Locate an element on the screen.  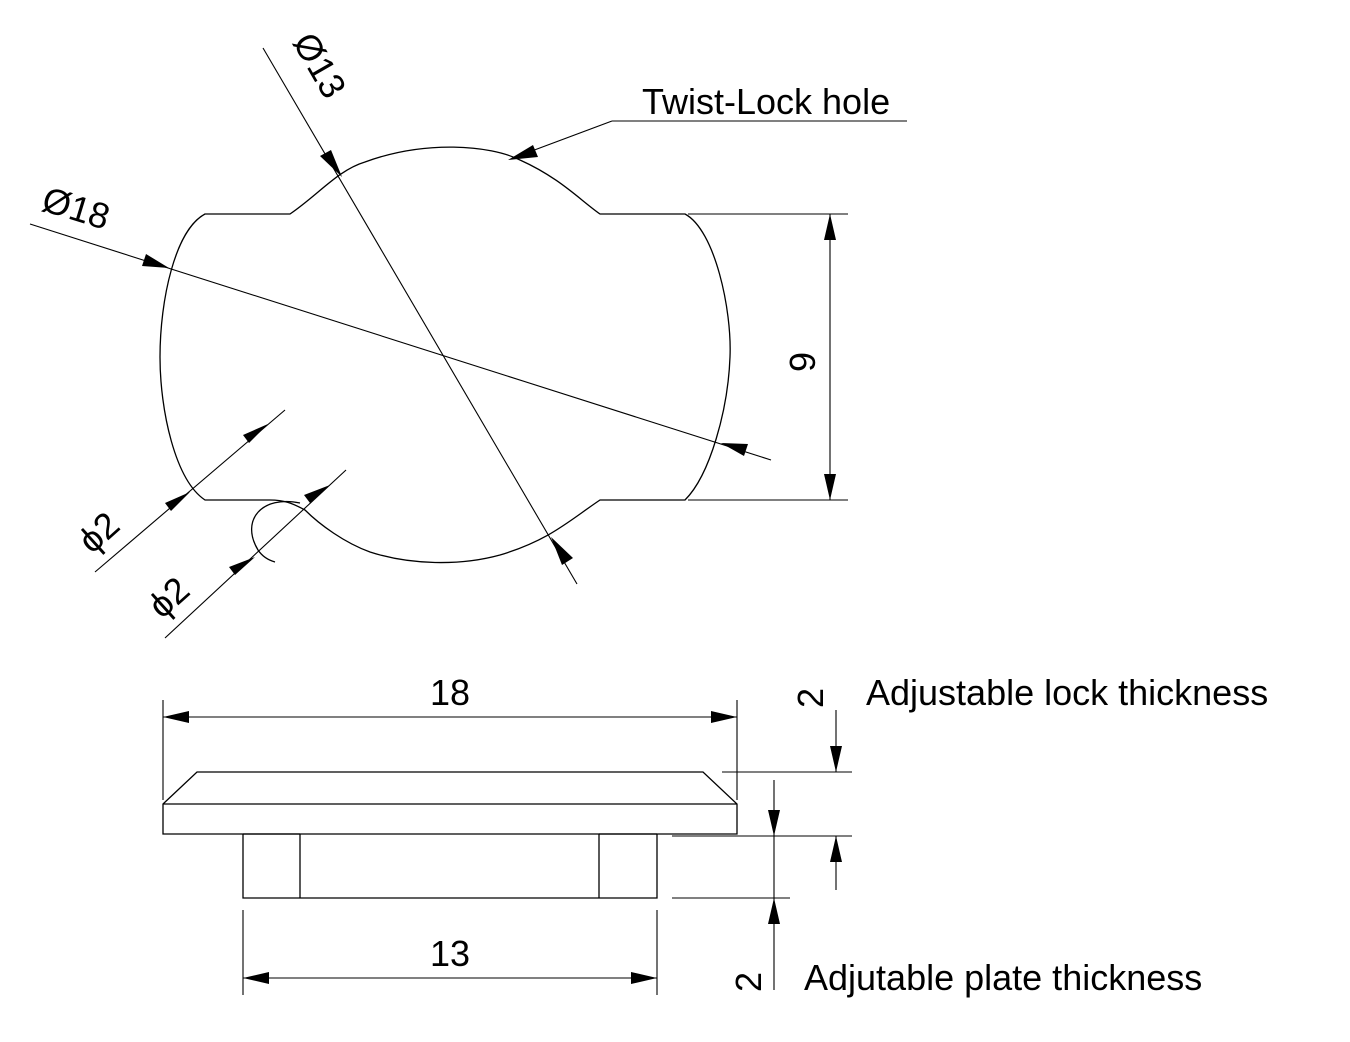
radius2-arrow-b is located at coordinates (317, 494).